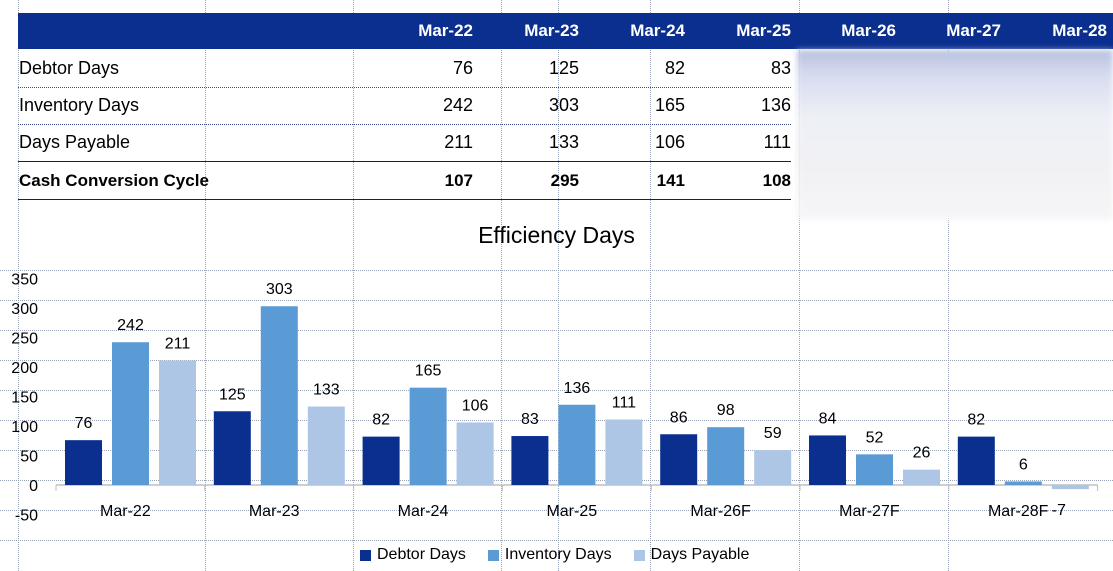  Describe the element at coordinates (1018, 511) in the screenshot. I see `x-tick-label: Mar-28F` at that location.